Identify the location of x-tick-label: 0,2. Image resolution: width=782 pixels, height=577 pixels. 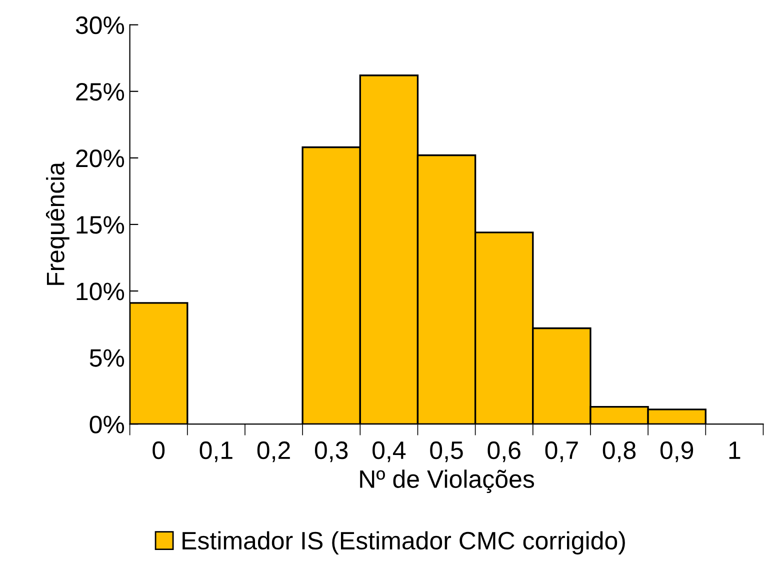
(273, 451).